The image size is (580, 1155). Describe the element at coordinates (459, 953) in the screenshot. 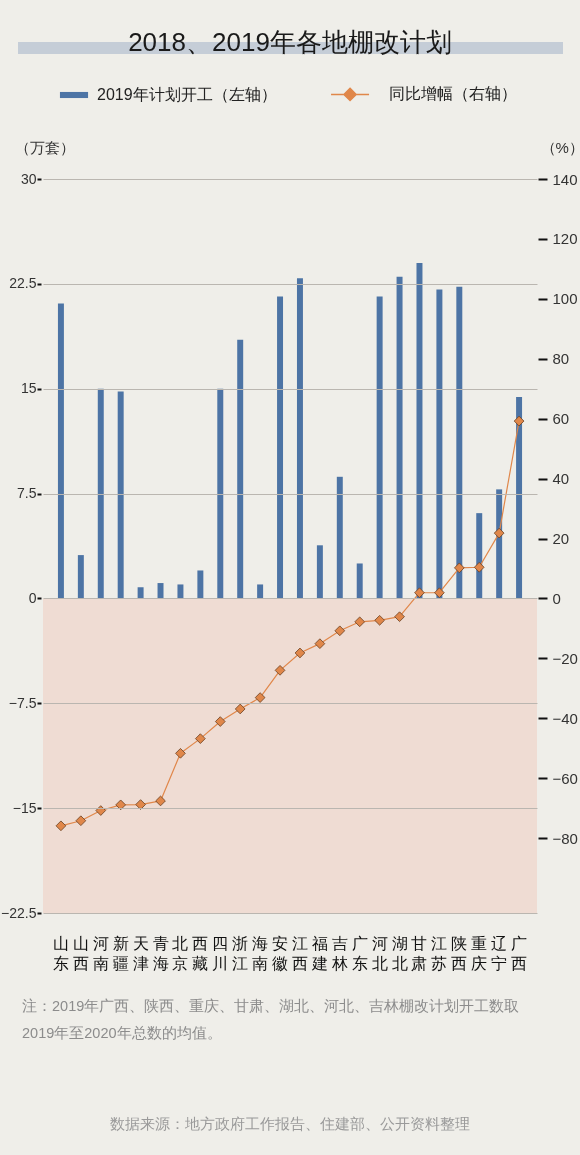

I see `x-tick-label: 陕西` at that location.